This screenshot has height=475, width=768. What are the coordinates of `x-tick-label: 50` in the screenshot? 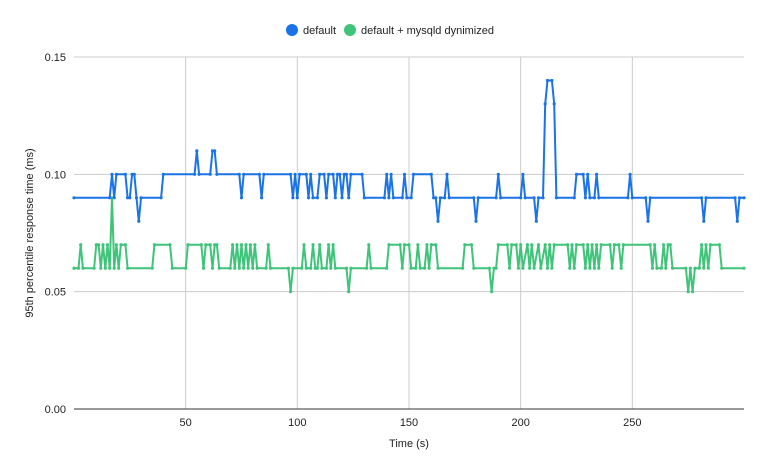 It's located at (186, 423).